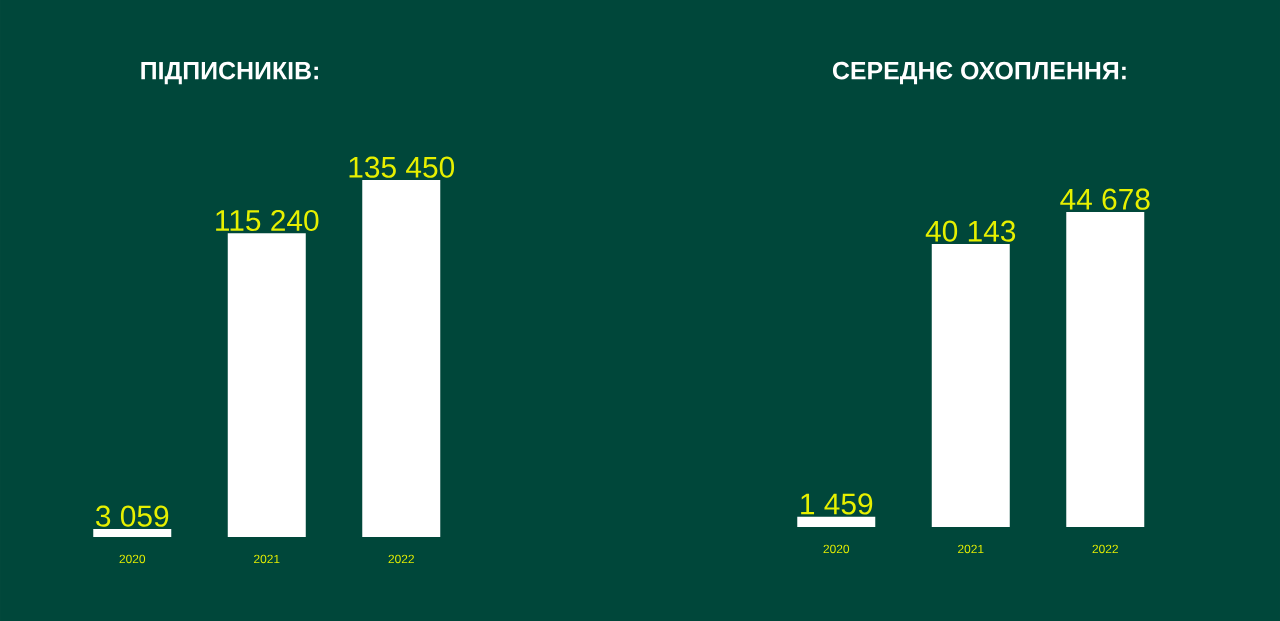  Describe the element at coordinates (267, 220) in the screenshot. I see `data-label: 115 240` at that location.